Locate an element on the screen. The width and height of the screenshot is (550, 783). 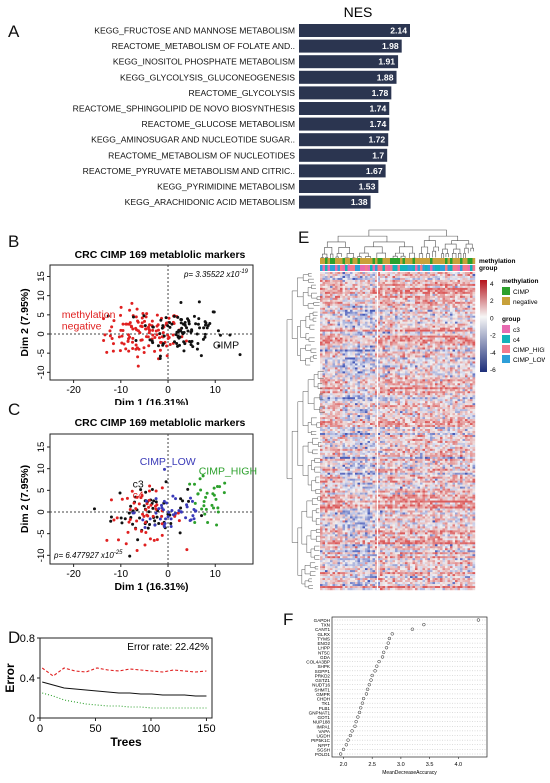
row-dendrogram is located at coordinates (305, 431).